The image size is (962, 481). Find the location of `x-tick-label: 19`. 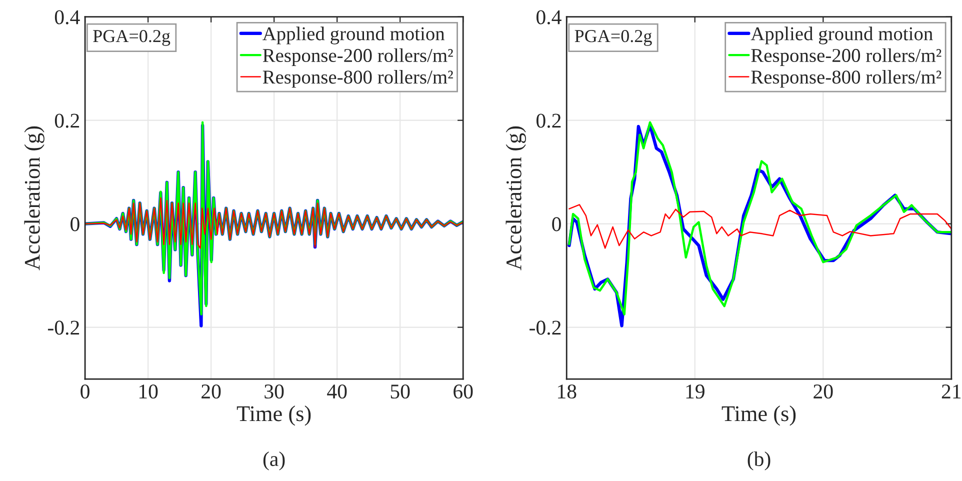

x-tick-label: 19 is located at coordinates (695, 391).